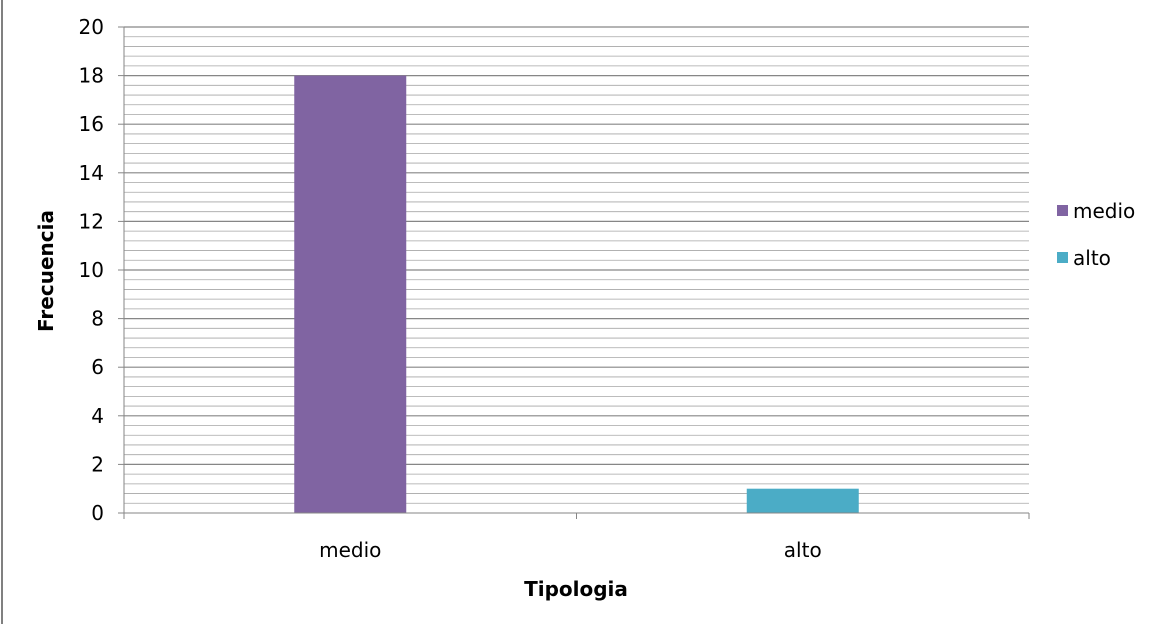 Image resolution: width=1169 pixels, height=628 pixels. I want to click on legend-swatch-alto, so click(1062, 257).